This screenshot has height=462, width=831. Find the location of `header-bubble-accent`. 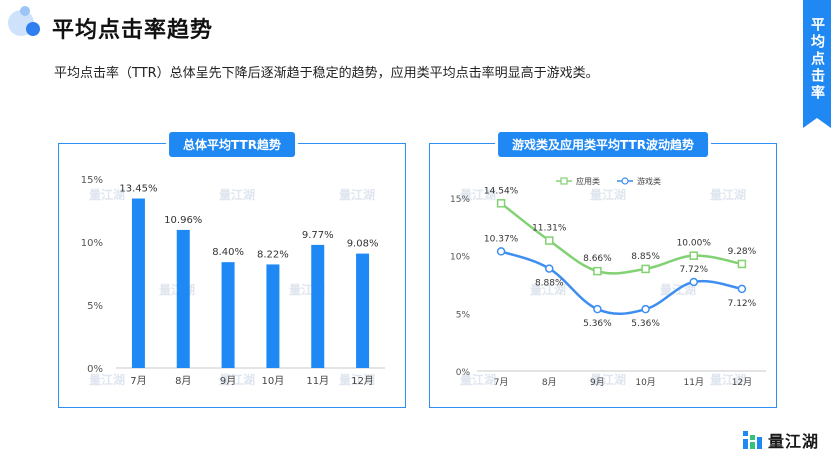

header-bubble-accent is located at coordinates (33, 29).